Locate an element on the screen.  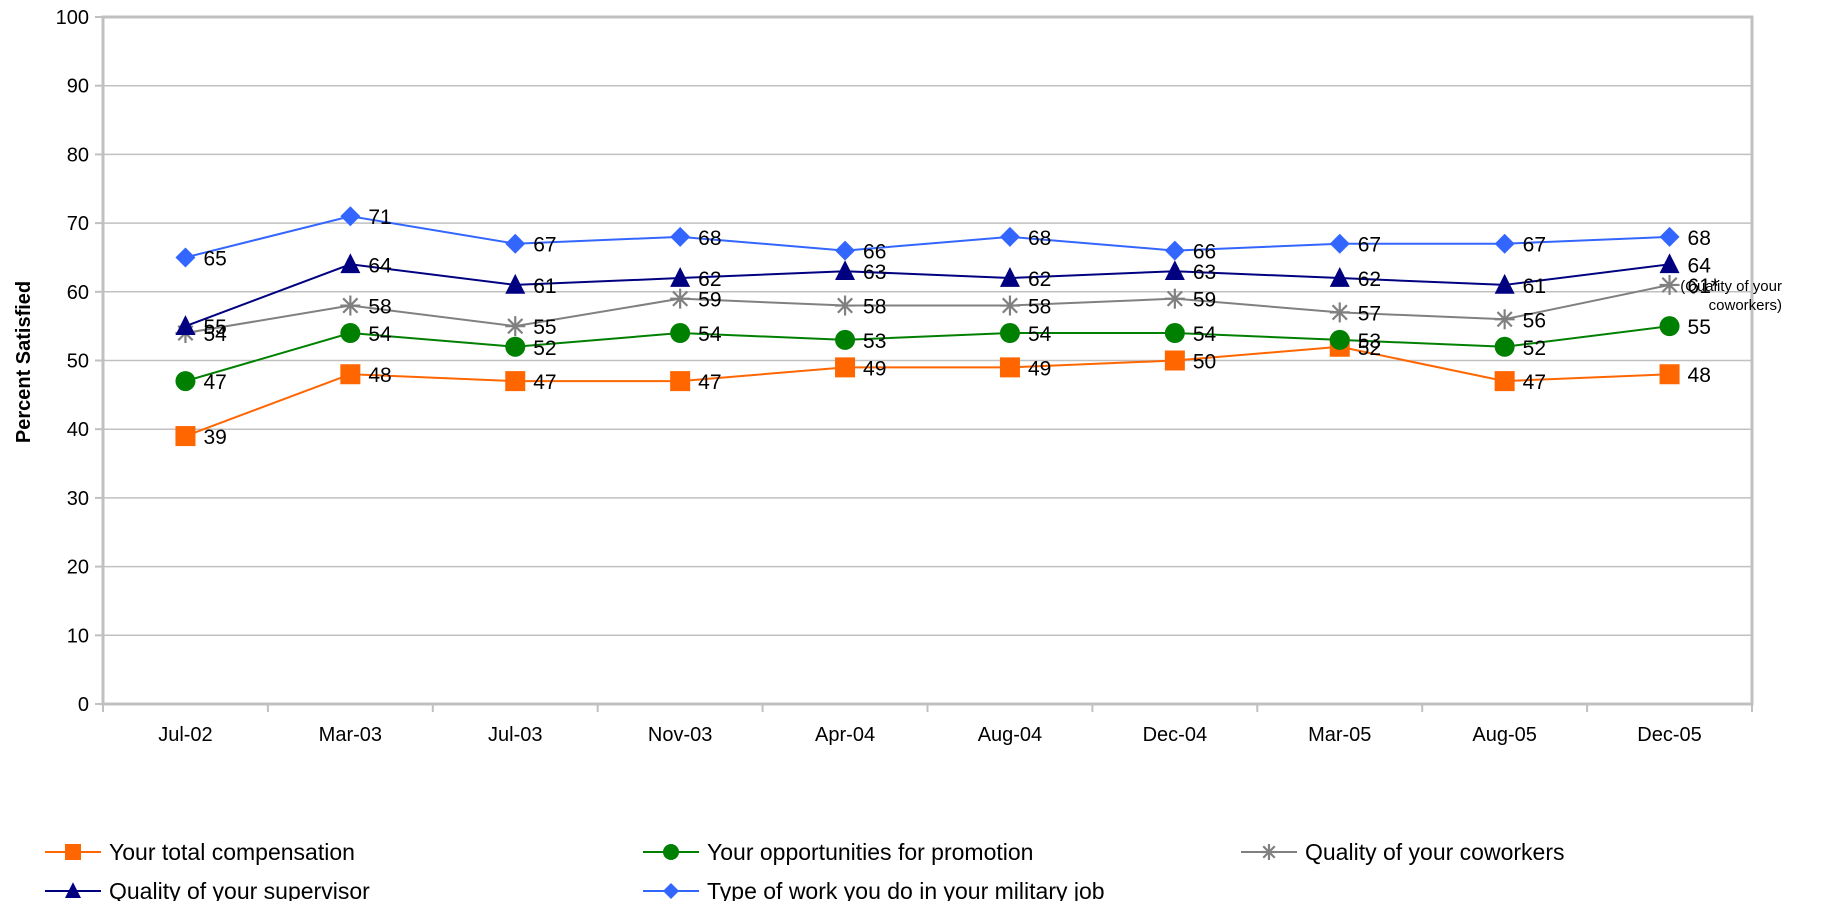
y-tick-label-100: 100 is located at coordinates (72, 18).